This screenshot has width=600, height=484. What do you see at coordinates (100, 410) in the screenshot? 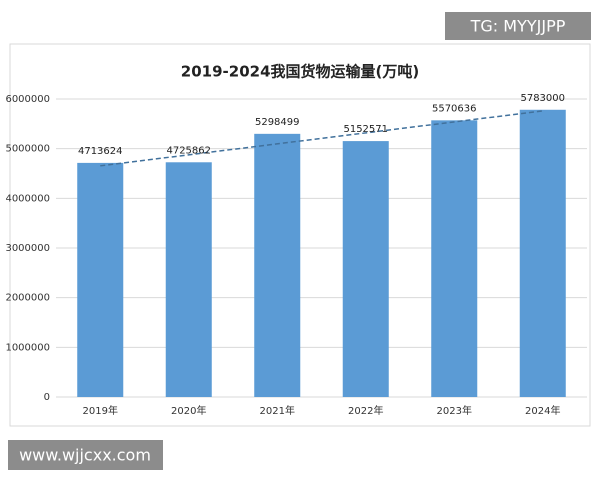
I see `x-tick-label: 2019年` at bounding box center [100, 410].